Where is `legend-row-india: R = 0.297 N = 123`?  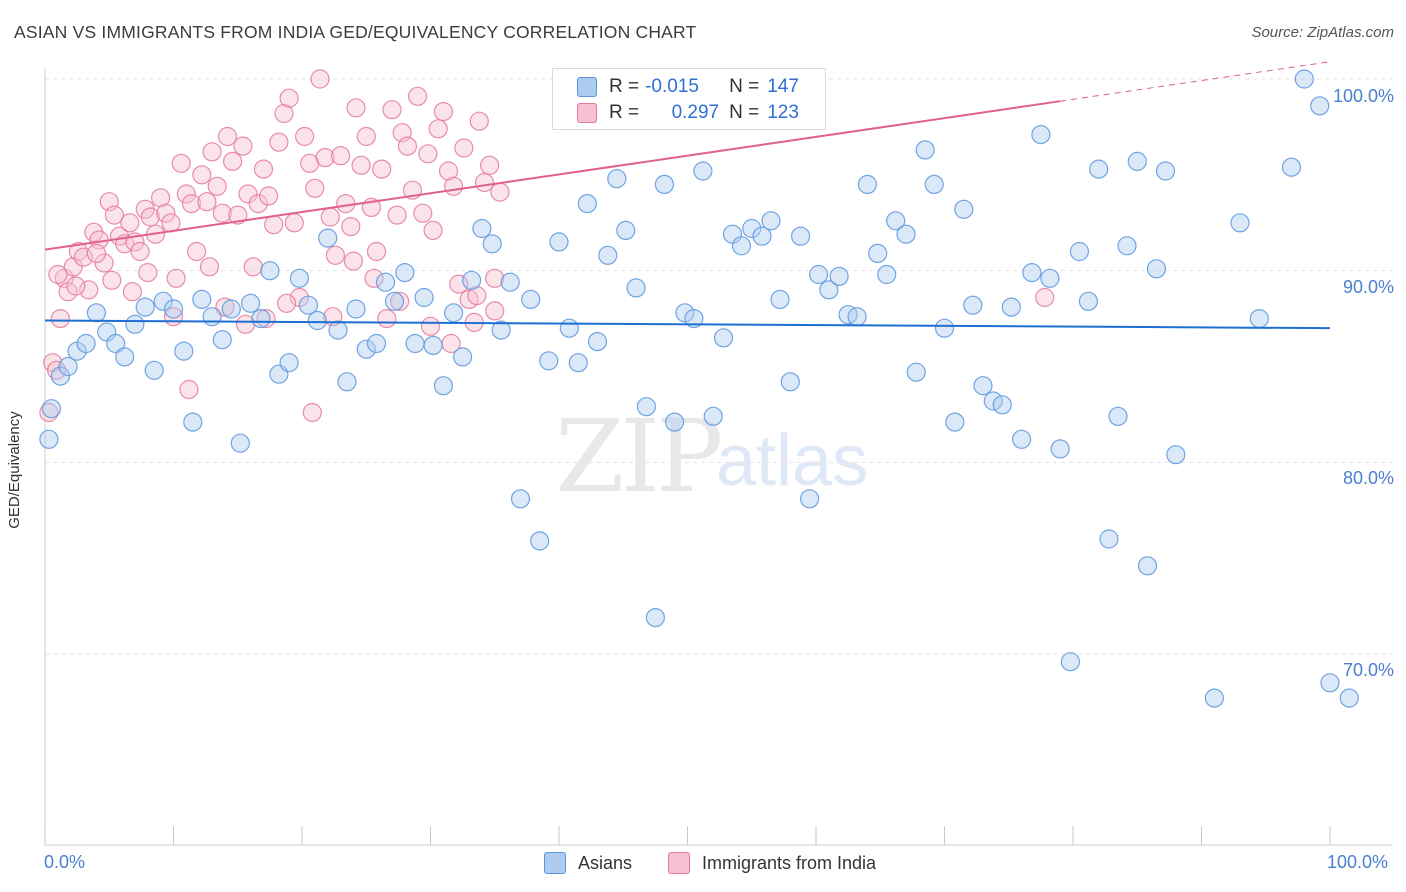 legend-row-india: R = 0.297 N = 123 is located at coordinates (688, 113).